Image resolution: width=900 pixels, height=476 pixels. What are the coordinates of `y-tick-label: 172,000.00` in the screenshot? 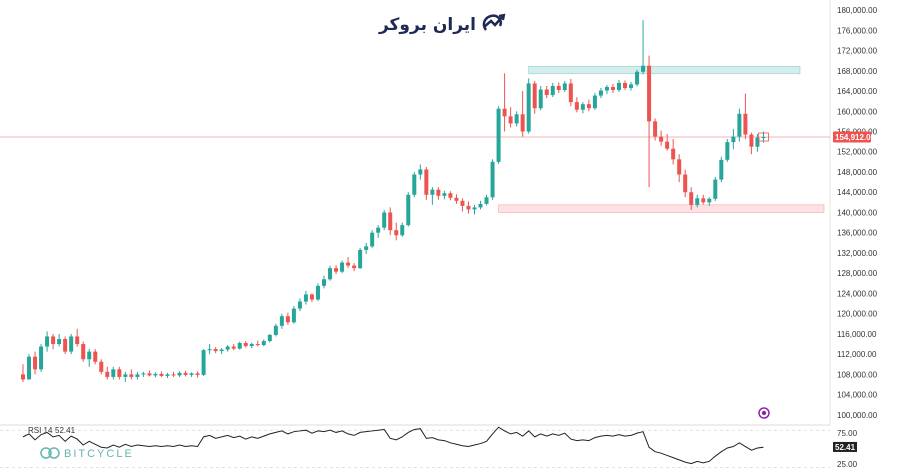 It's located at (857, 51).